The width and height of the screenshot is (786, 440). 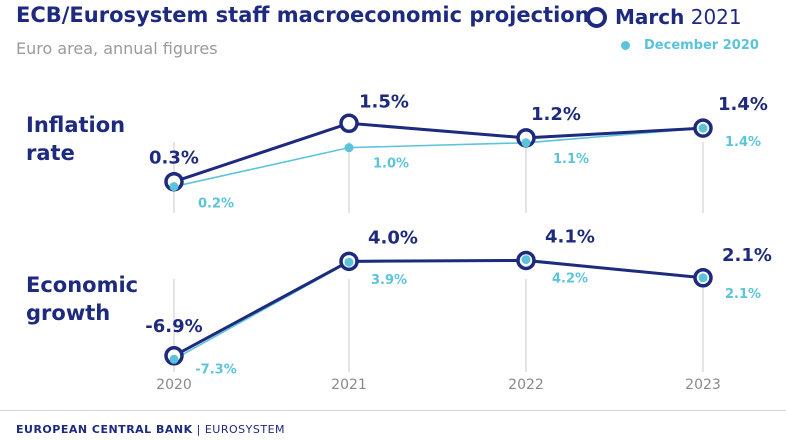 What do you see at coordinates (596, 17) in the screenshot?
I see `legend-ring-icon` at bounding box center [596, 17].